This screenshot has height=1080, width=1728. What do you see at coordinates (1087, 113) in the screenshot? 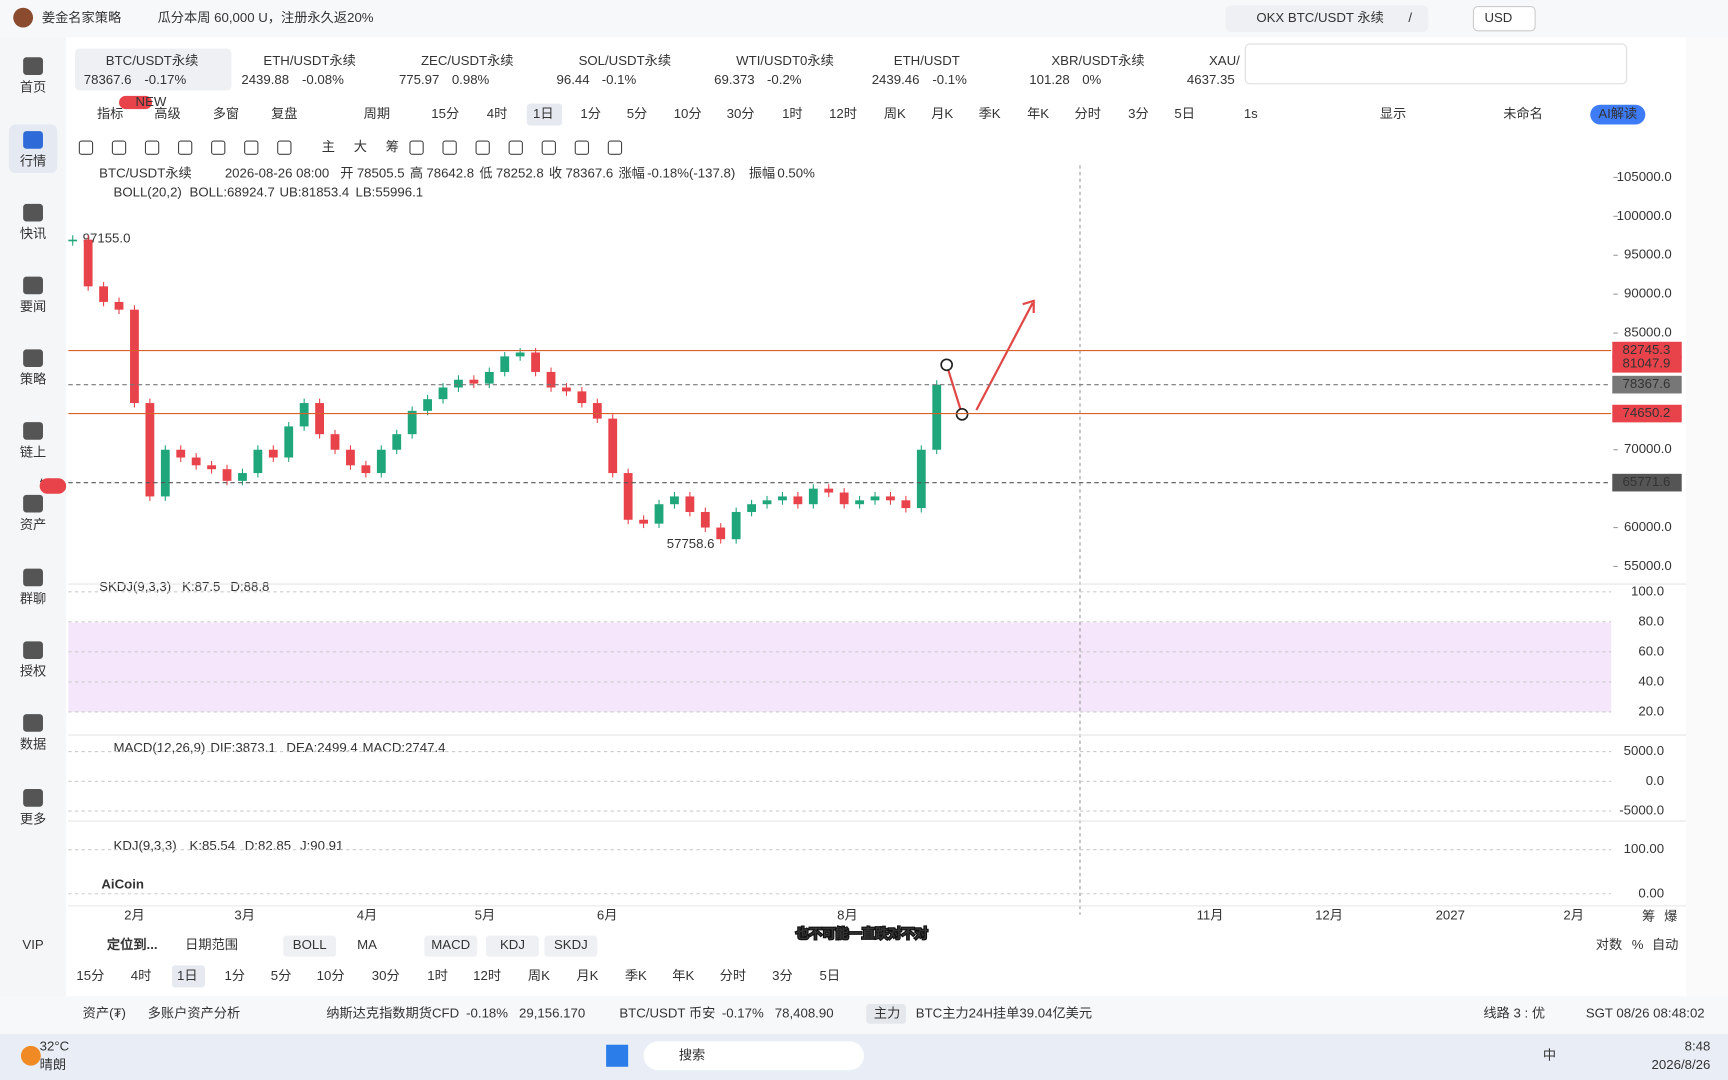
I see `period: 分时` at bounding box center [1087, 113].